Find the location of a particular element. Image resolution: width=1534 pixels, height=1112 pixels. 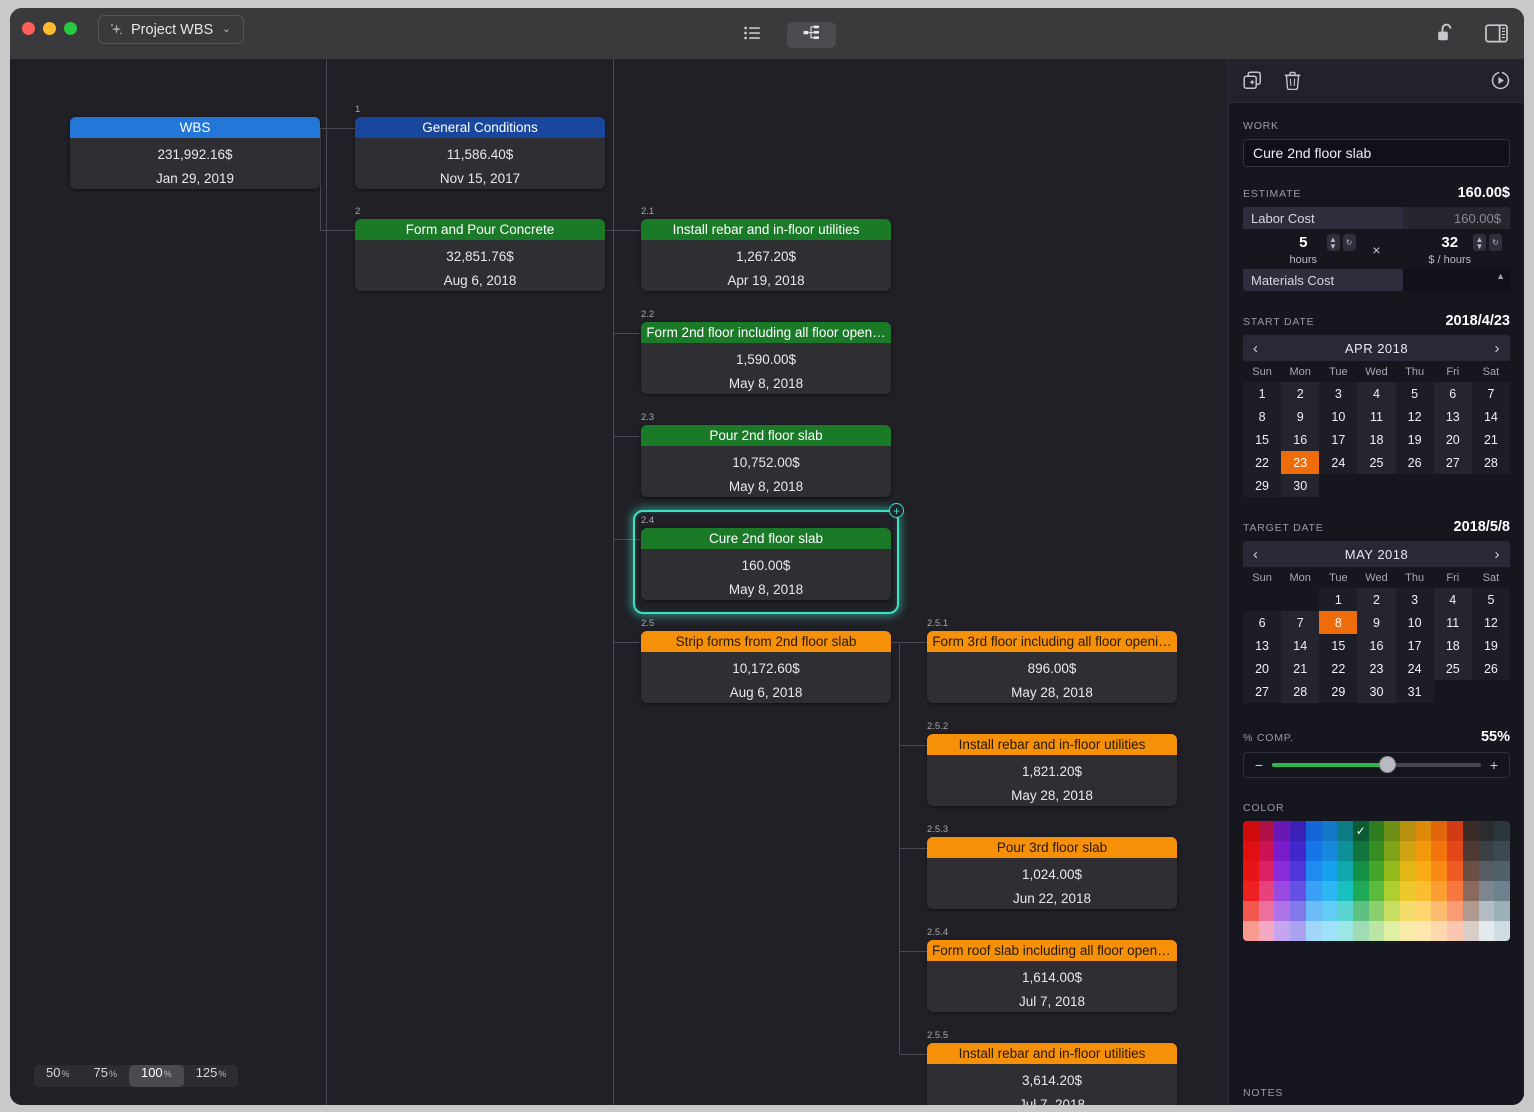

materials-stepper-icon: ▲ is located at coordinates (1500, 276).